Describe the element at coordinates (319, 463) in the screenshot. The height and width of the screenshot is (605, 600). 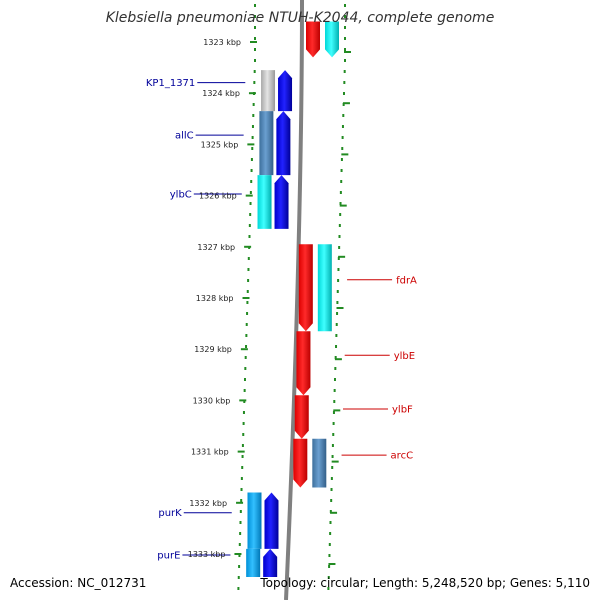
I see `arcc-cog-block` at that location.